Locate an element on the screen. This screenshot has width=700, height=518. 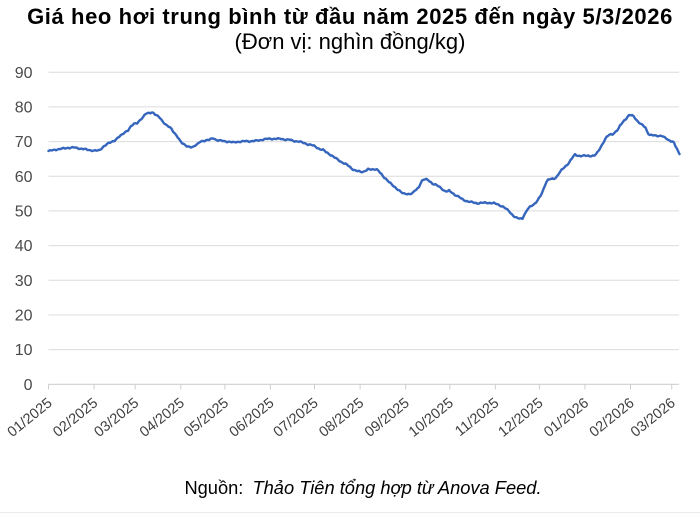
svg-text: 20 is located at coordinates (24, 316).